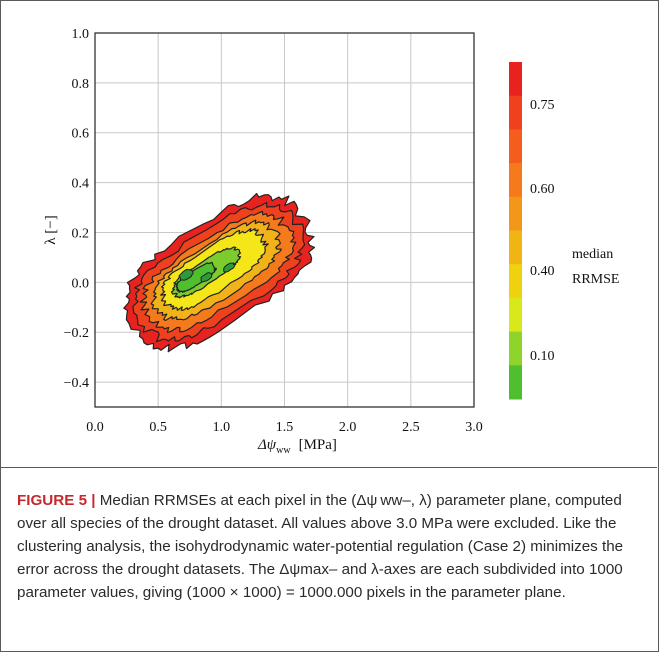  I want to click on colorbar-tick-label: 0.75, so click(542, 105).